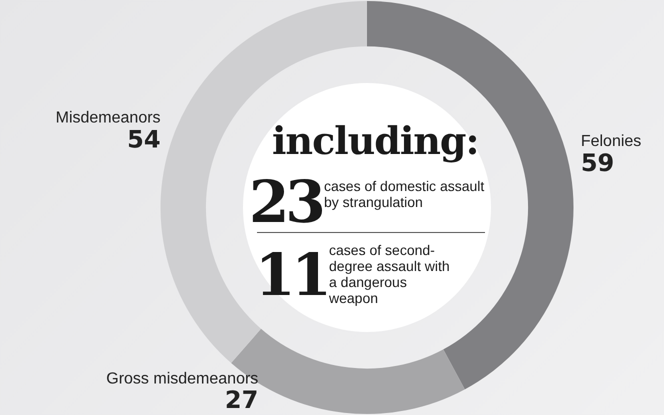 This screenshot has height=415, width=664. What do you see at coordinates (241, 400) in the screenshot?
I see `data-label: 27` at bounding box center [241, 400].